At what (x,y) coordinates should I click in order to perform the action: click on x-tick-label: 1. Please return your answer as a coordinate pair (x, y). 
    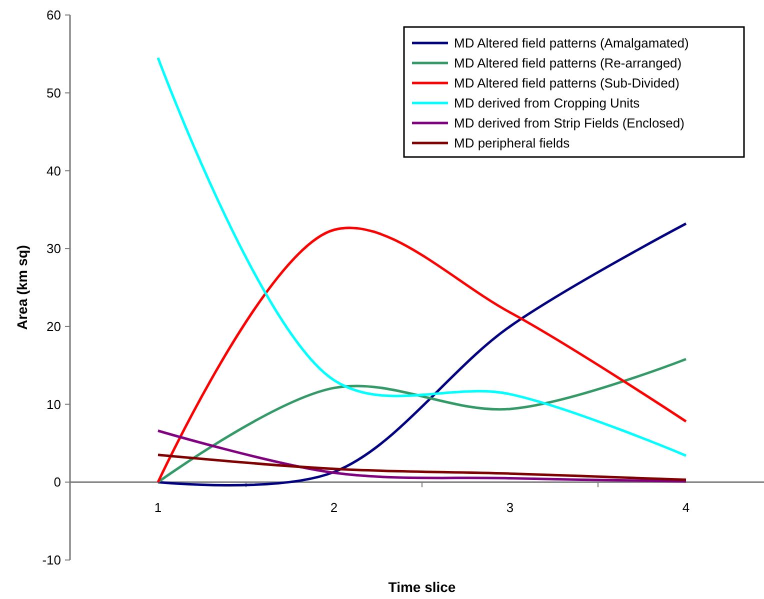
    Looking at the image, I should click on (158, 508).